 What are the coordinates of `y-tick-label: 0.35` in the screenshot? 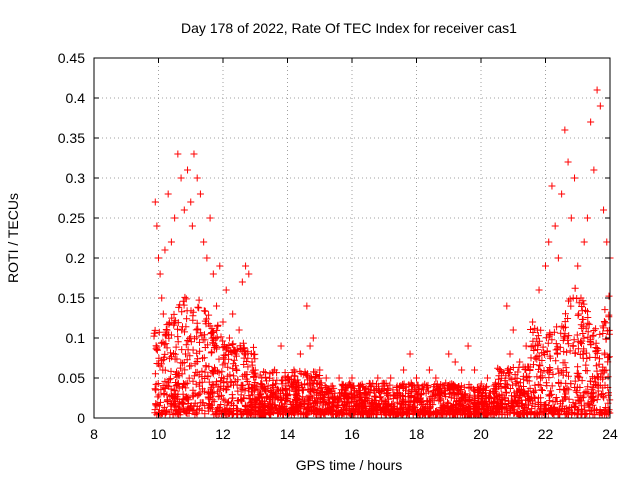 It's located at (71, 138).